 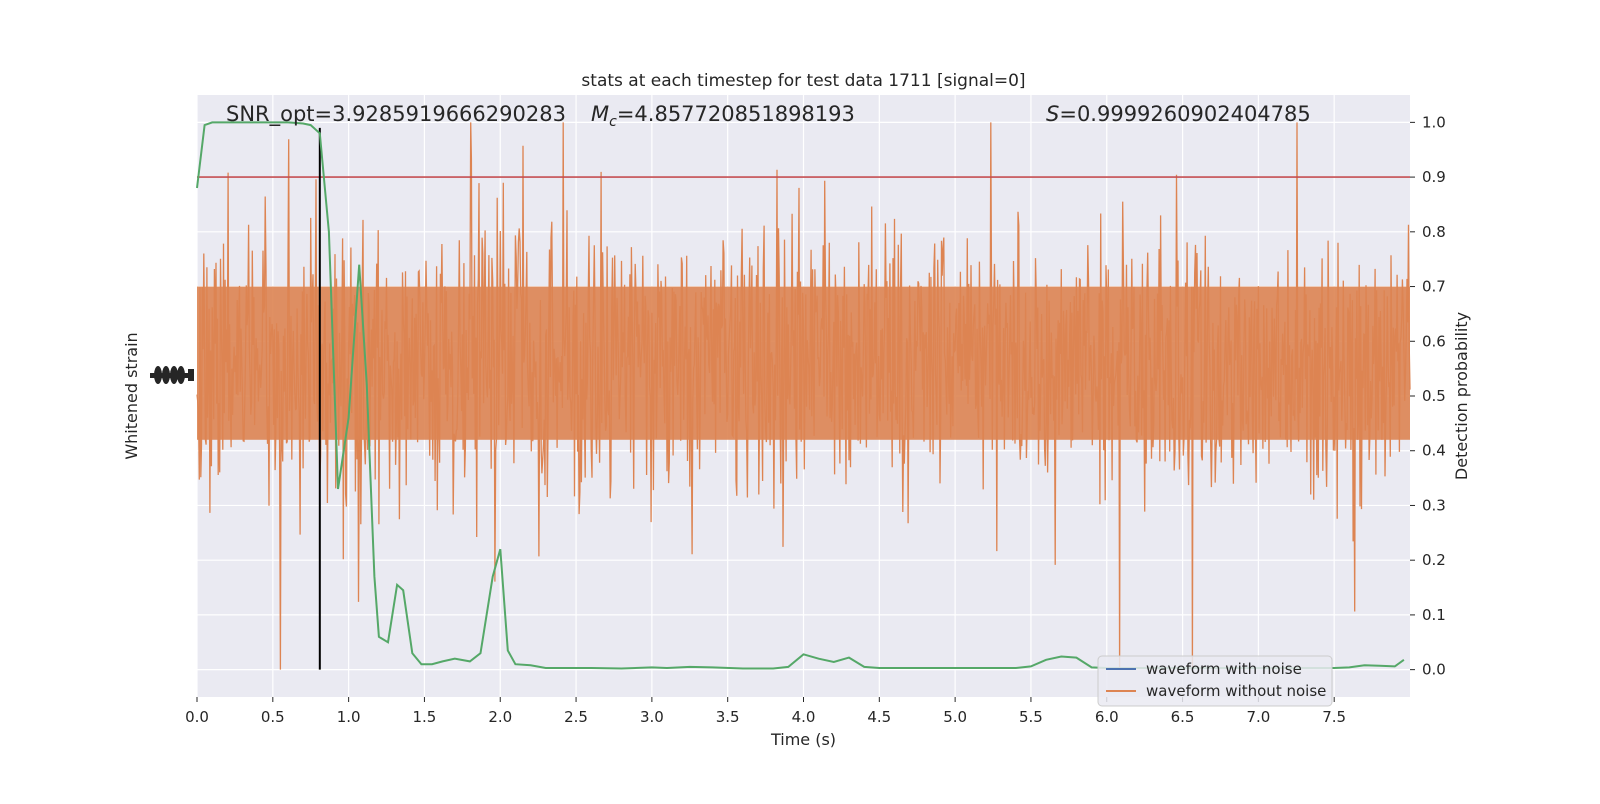 What do you see at coordinates (396, 114) in the screenshot?
I see `annotation-snr: SNR_opt=3.9285919666290283` at bounding box center [396, 114].